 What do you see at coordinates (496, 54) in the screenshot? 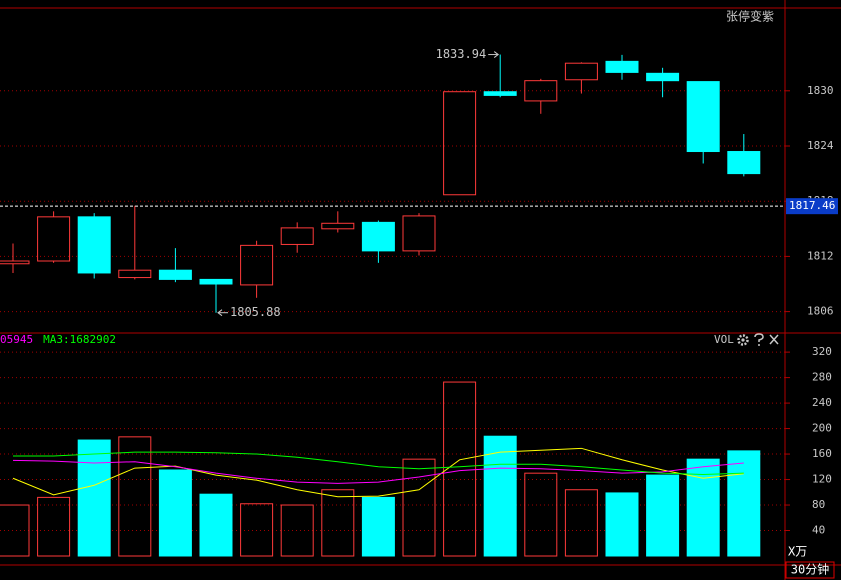
I see `max-arrow-head` at bounding box center [496, 54].